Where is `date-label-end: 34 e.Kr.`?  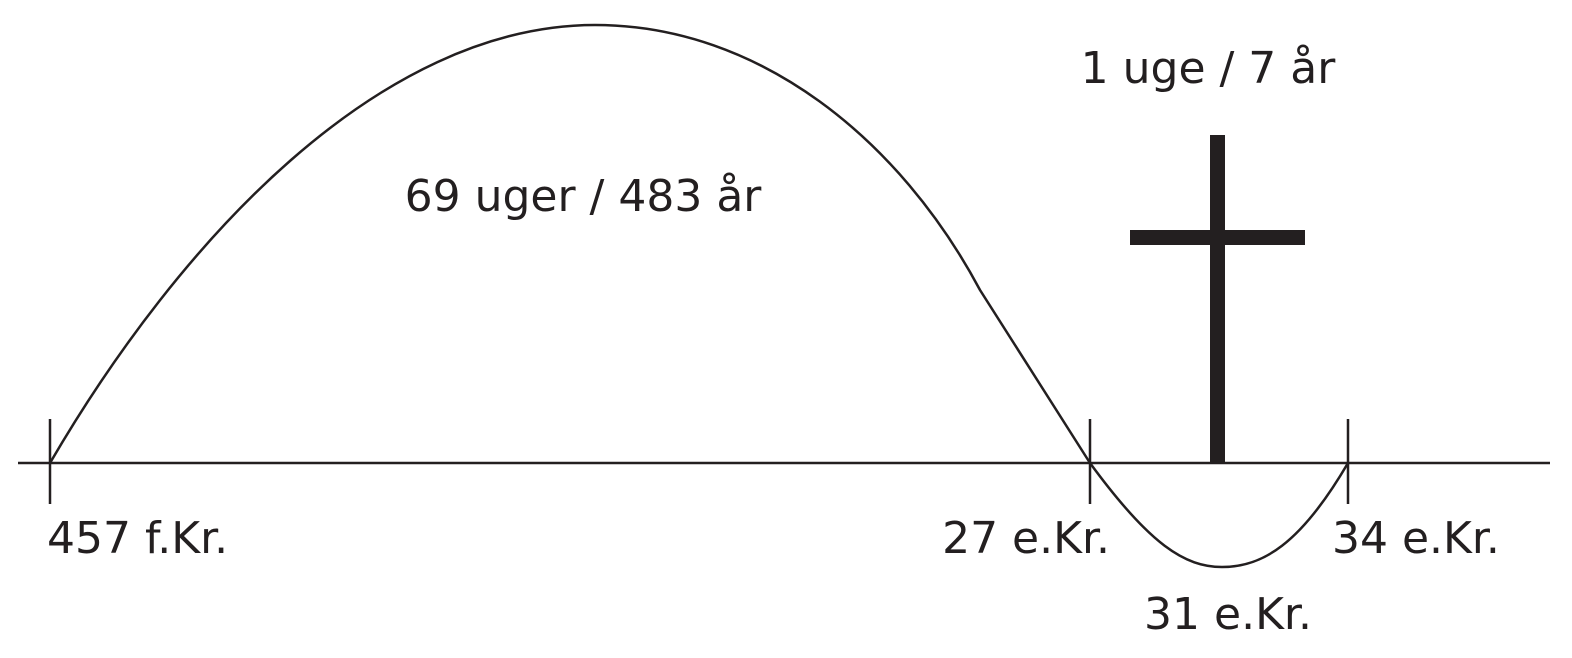
date-label-end: 34 e.Kr. is located at coordinates (1416, 538).